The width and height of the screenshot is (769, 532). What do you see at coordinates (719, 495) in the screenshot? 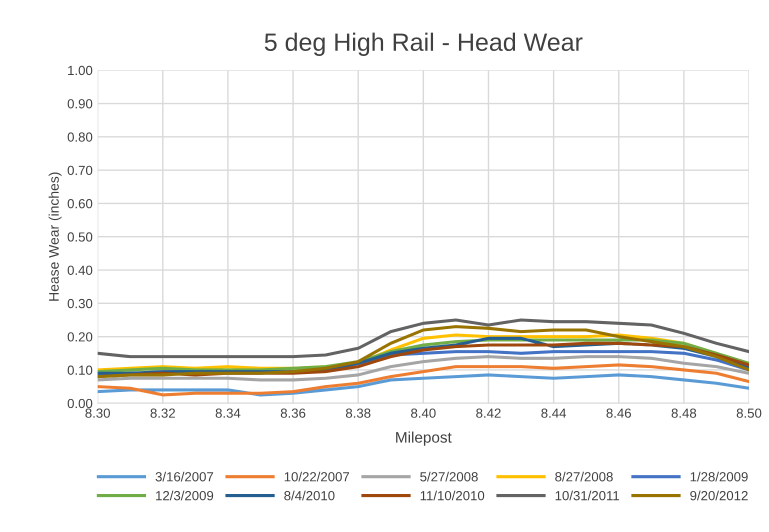
I see `legend-label: 9/20/2012` at bounding box center [719, 495].